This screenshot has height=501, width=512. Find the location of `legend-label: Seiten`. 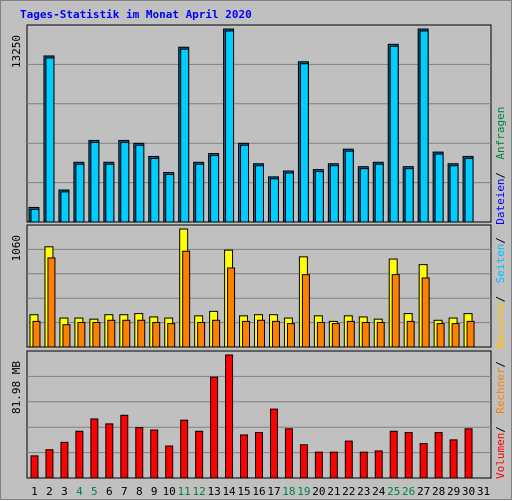

legend-label: Seiten is located at coordinates (500, 264).